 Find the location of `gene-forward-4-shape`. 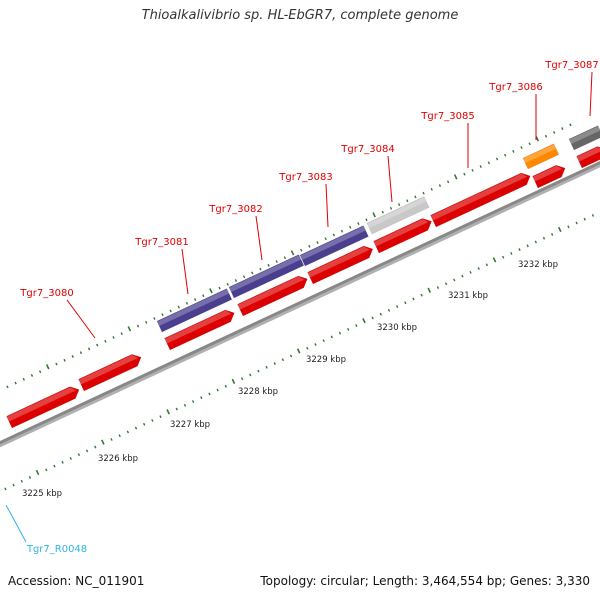

gene-forward-4-shape is located at coordinates (272, 296).